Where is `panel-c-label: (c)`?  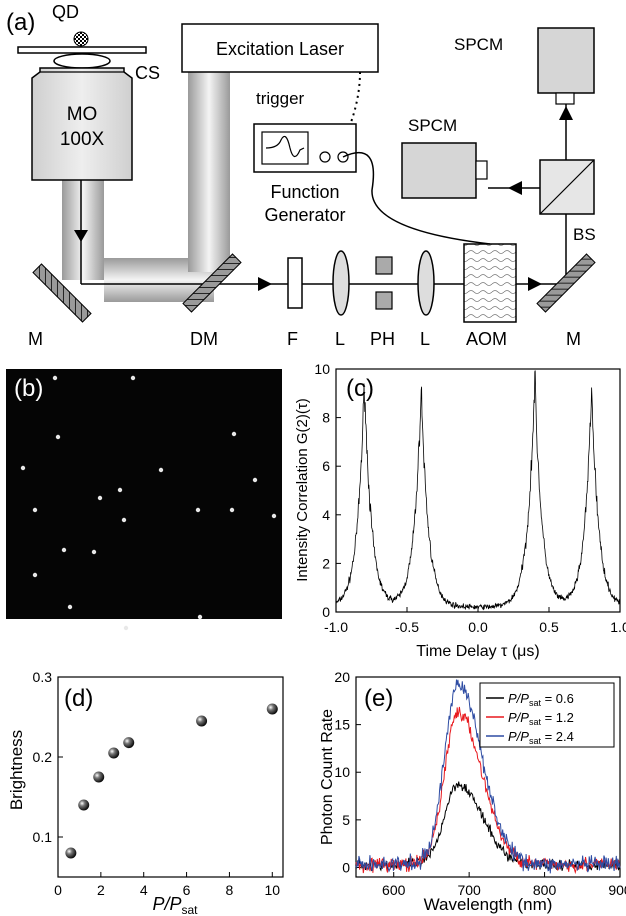
panel-c-label: (c) is located at coordinates (360, 388).